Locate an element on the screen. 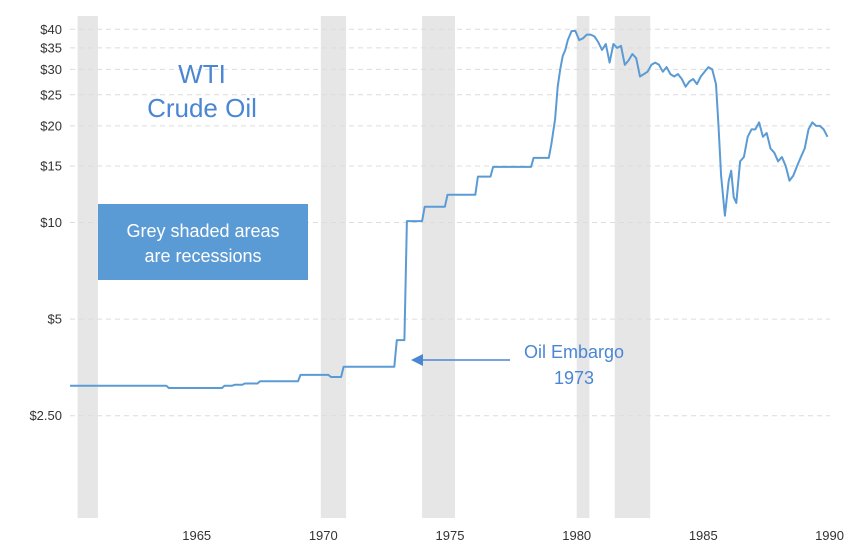 The width and height of the screenshot is (868, 547). y-axis-ticks: $40 $35 $30 $25 $20 $15 $10 $5 $2.50 is located at coordinates (45, 222).